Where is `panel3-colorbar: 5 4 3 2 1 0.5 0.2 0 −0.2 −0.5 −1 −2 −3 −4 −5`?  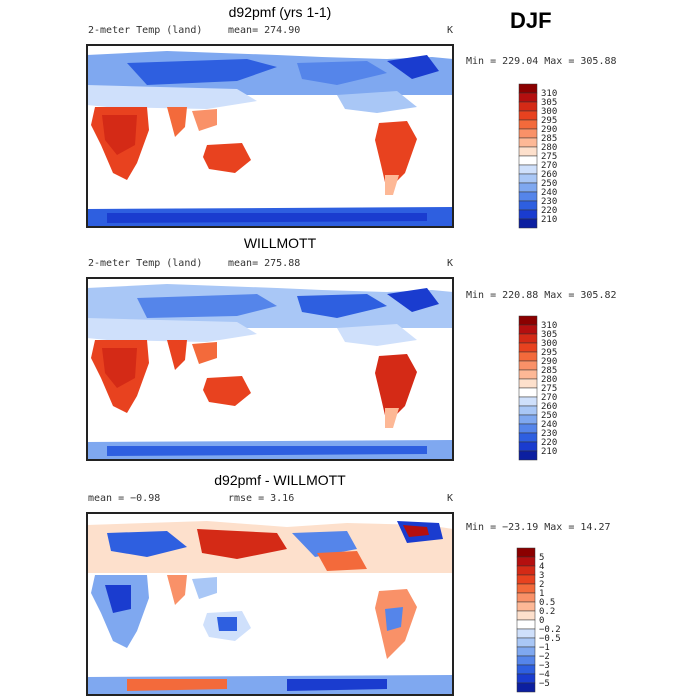 panel3-colorbar: 5 4 3 2 1 0.5 0.2 0 −0.2 −0.5 −1 −2 −3 −4 −5 is located at coordinates (546, 620).